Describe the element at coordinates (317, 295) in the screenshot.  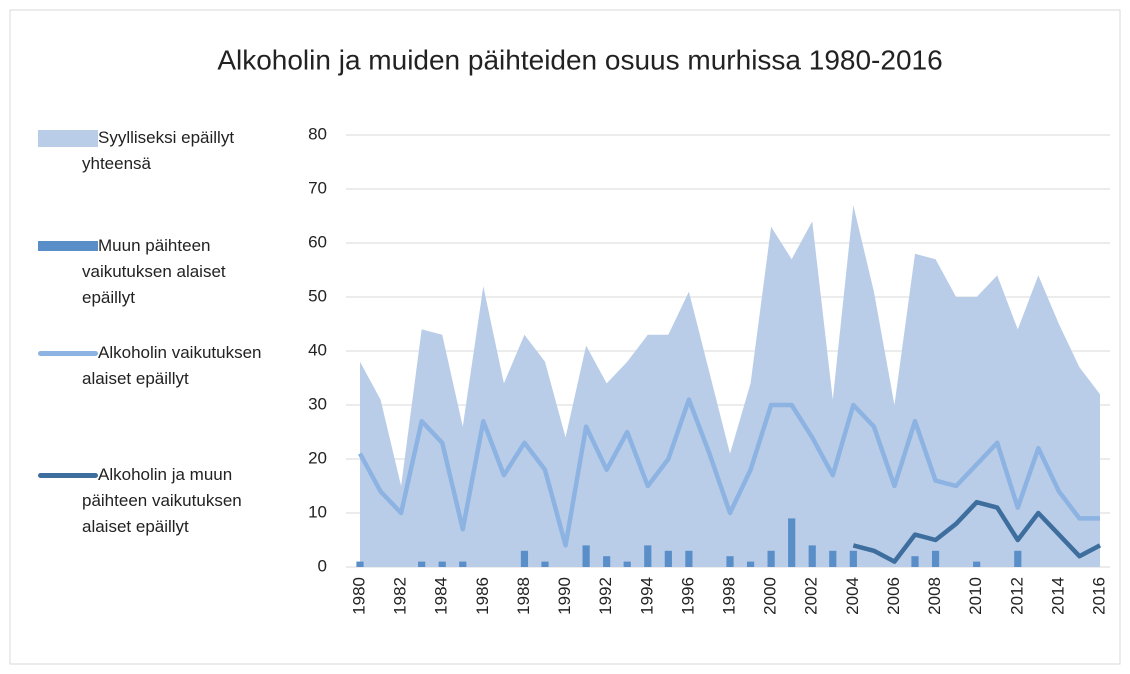
I see `y-tick-label: 50` at that location.